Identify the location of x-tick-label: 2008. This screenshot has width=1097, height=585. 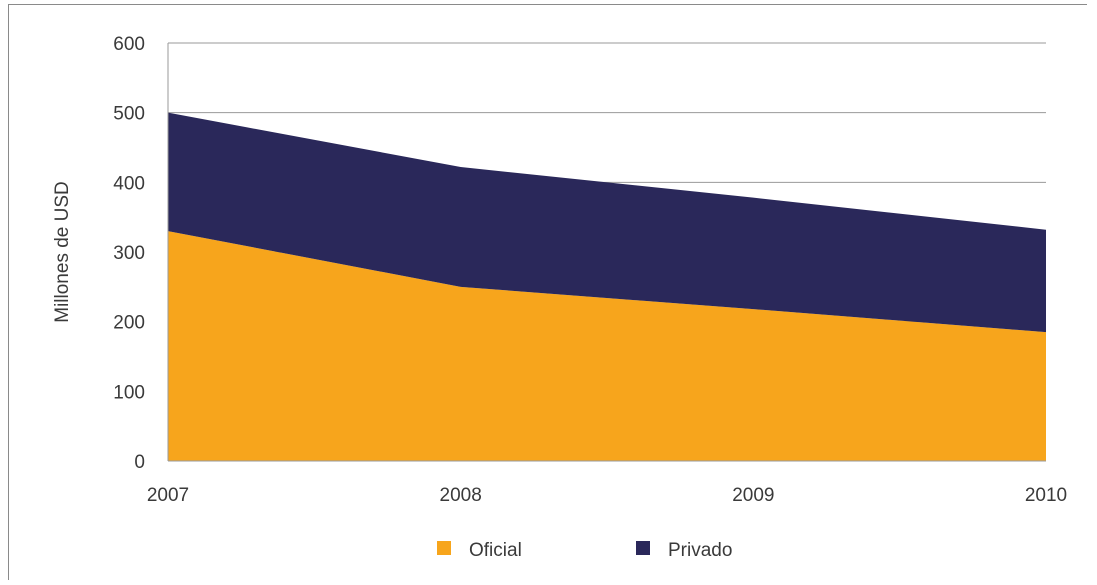
(461, 495).